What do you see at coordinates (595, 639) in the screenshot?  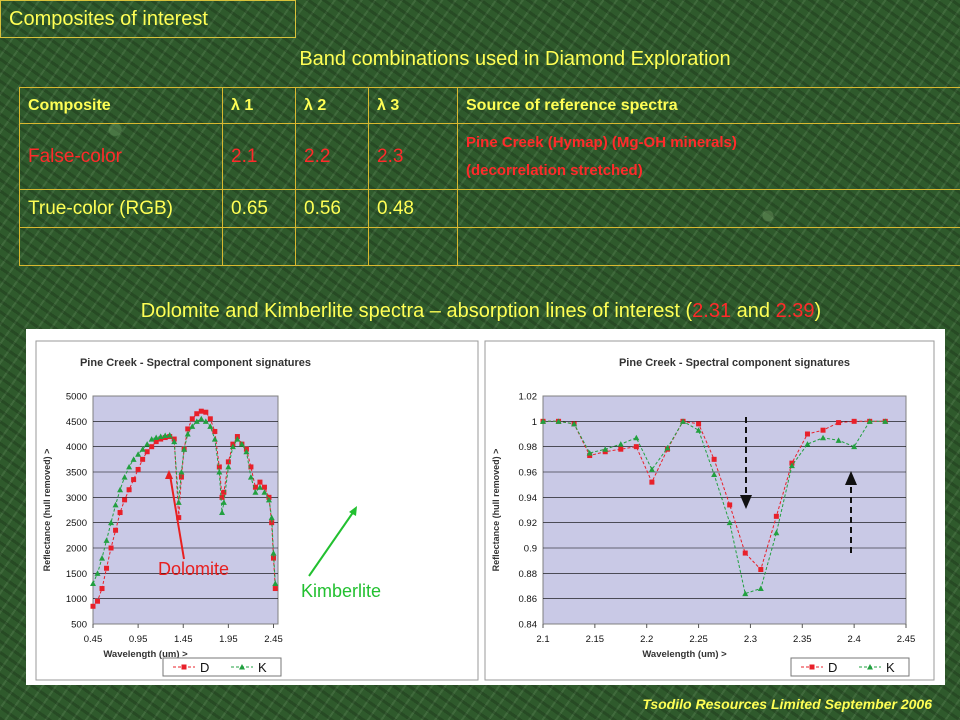 I see `x-tick-label: 2.15` at bounding box center [595, 639].